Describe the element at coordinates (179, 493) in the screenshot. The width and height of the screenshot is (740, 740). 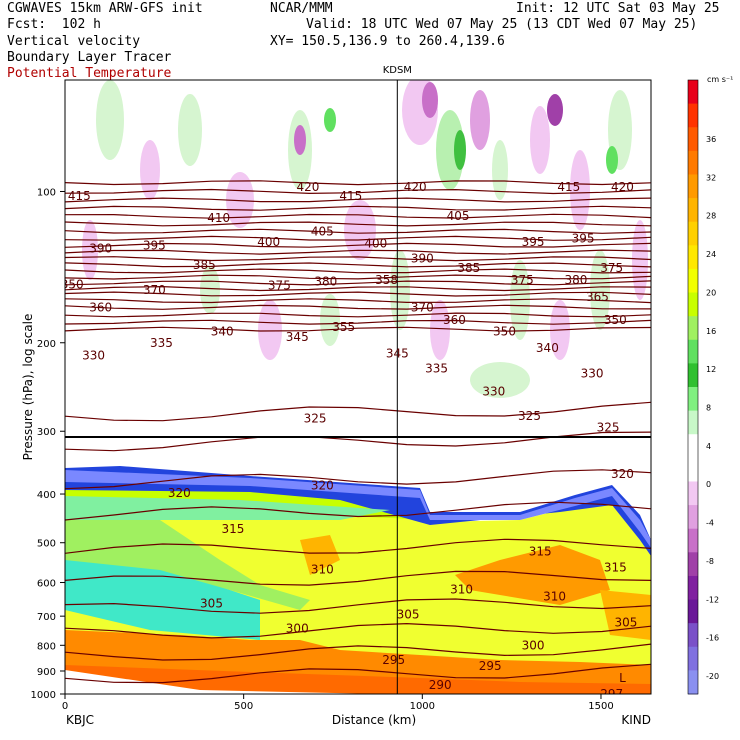
I see `theta-contour-label: 320` at that location.